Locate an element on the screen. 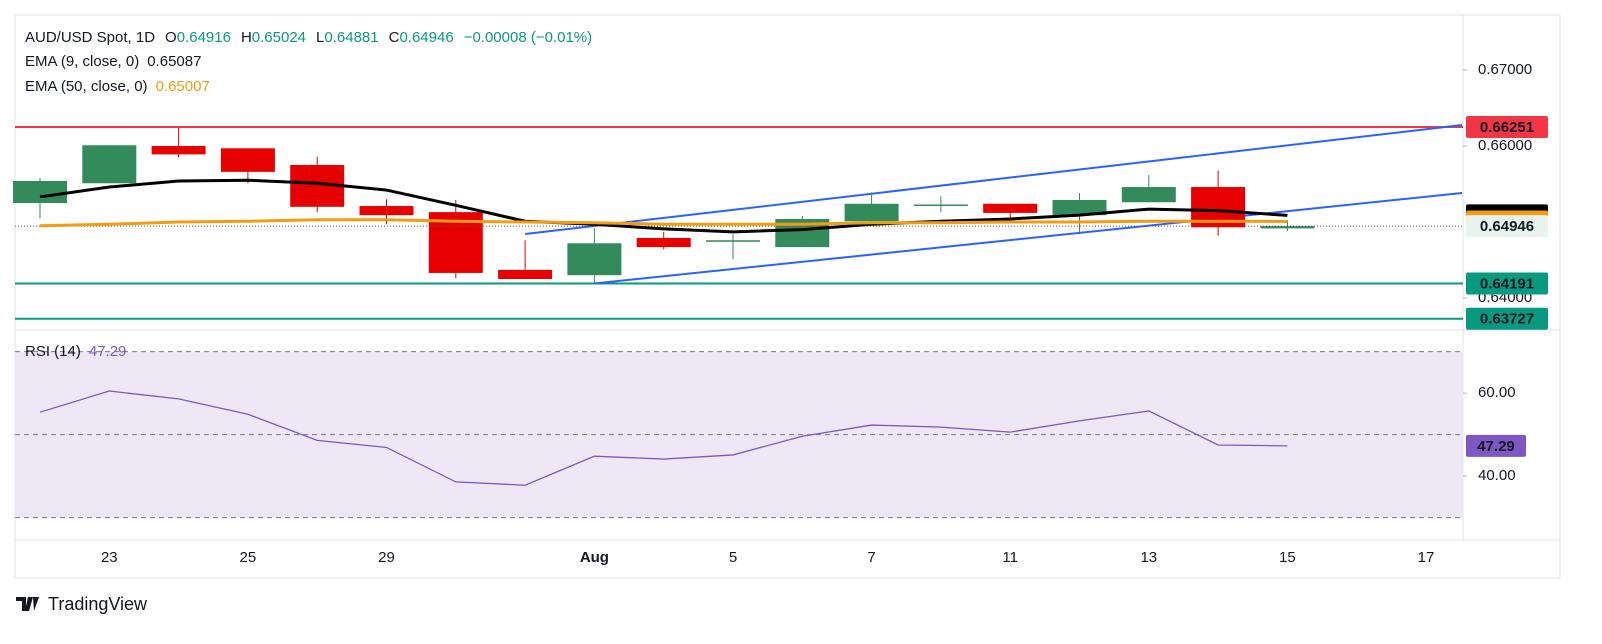 This screenshot has width=1602, height=644. ohlc-value: 0.64946 is located at coordinates (426, 37).